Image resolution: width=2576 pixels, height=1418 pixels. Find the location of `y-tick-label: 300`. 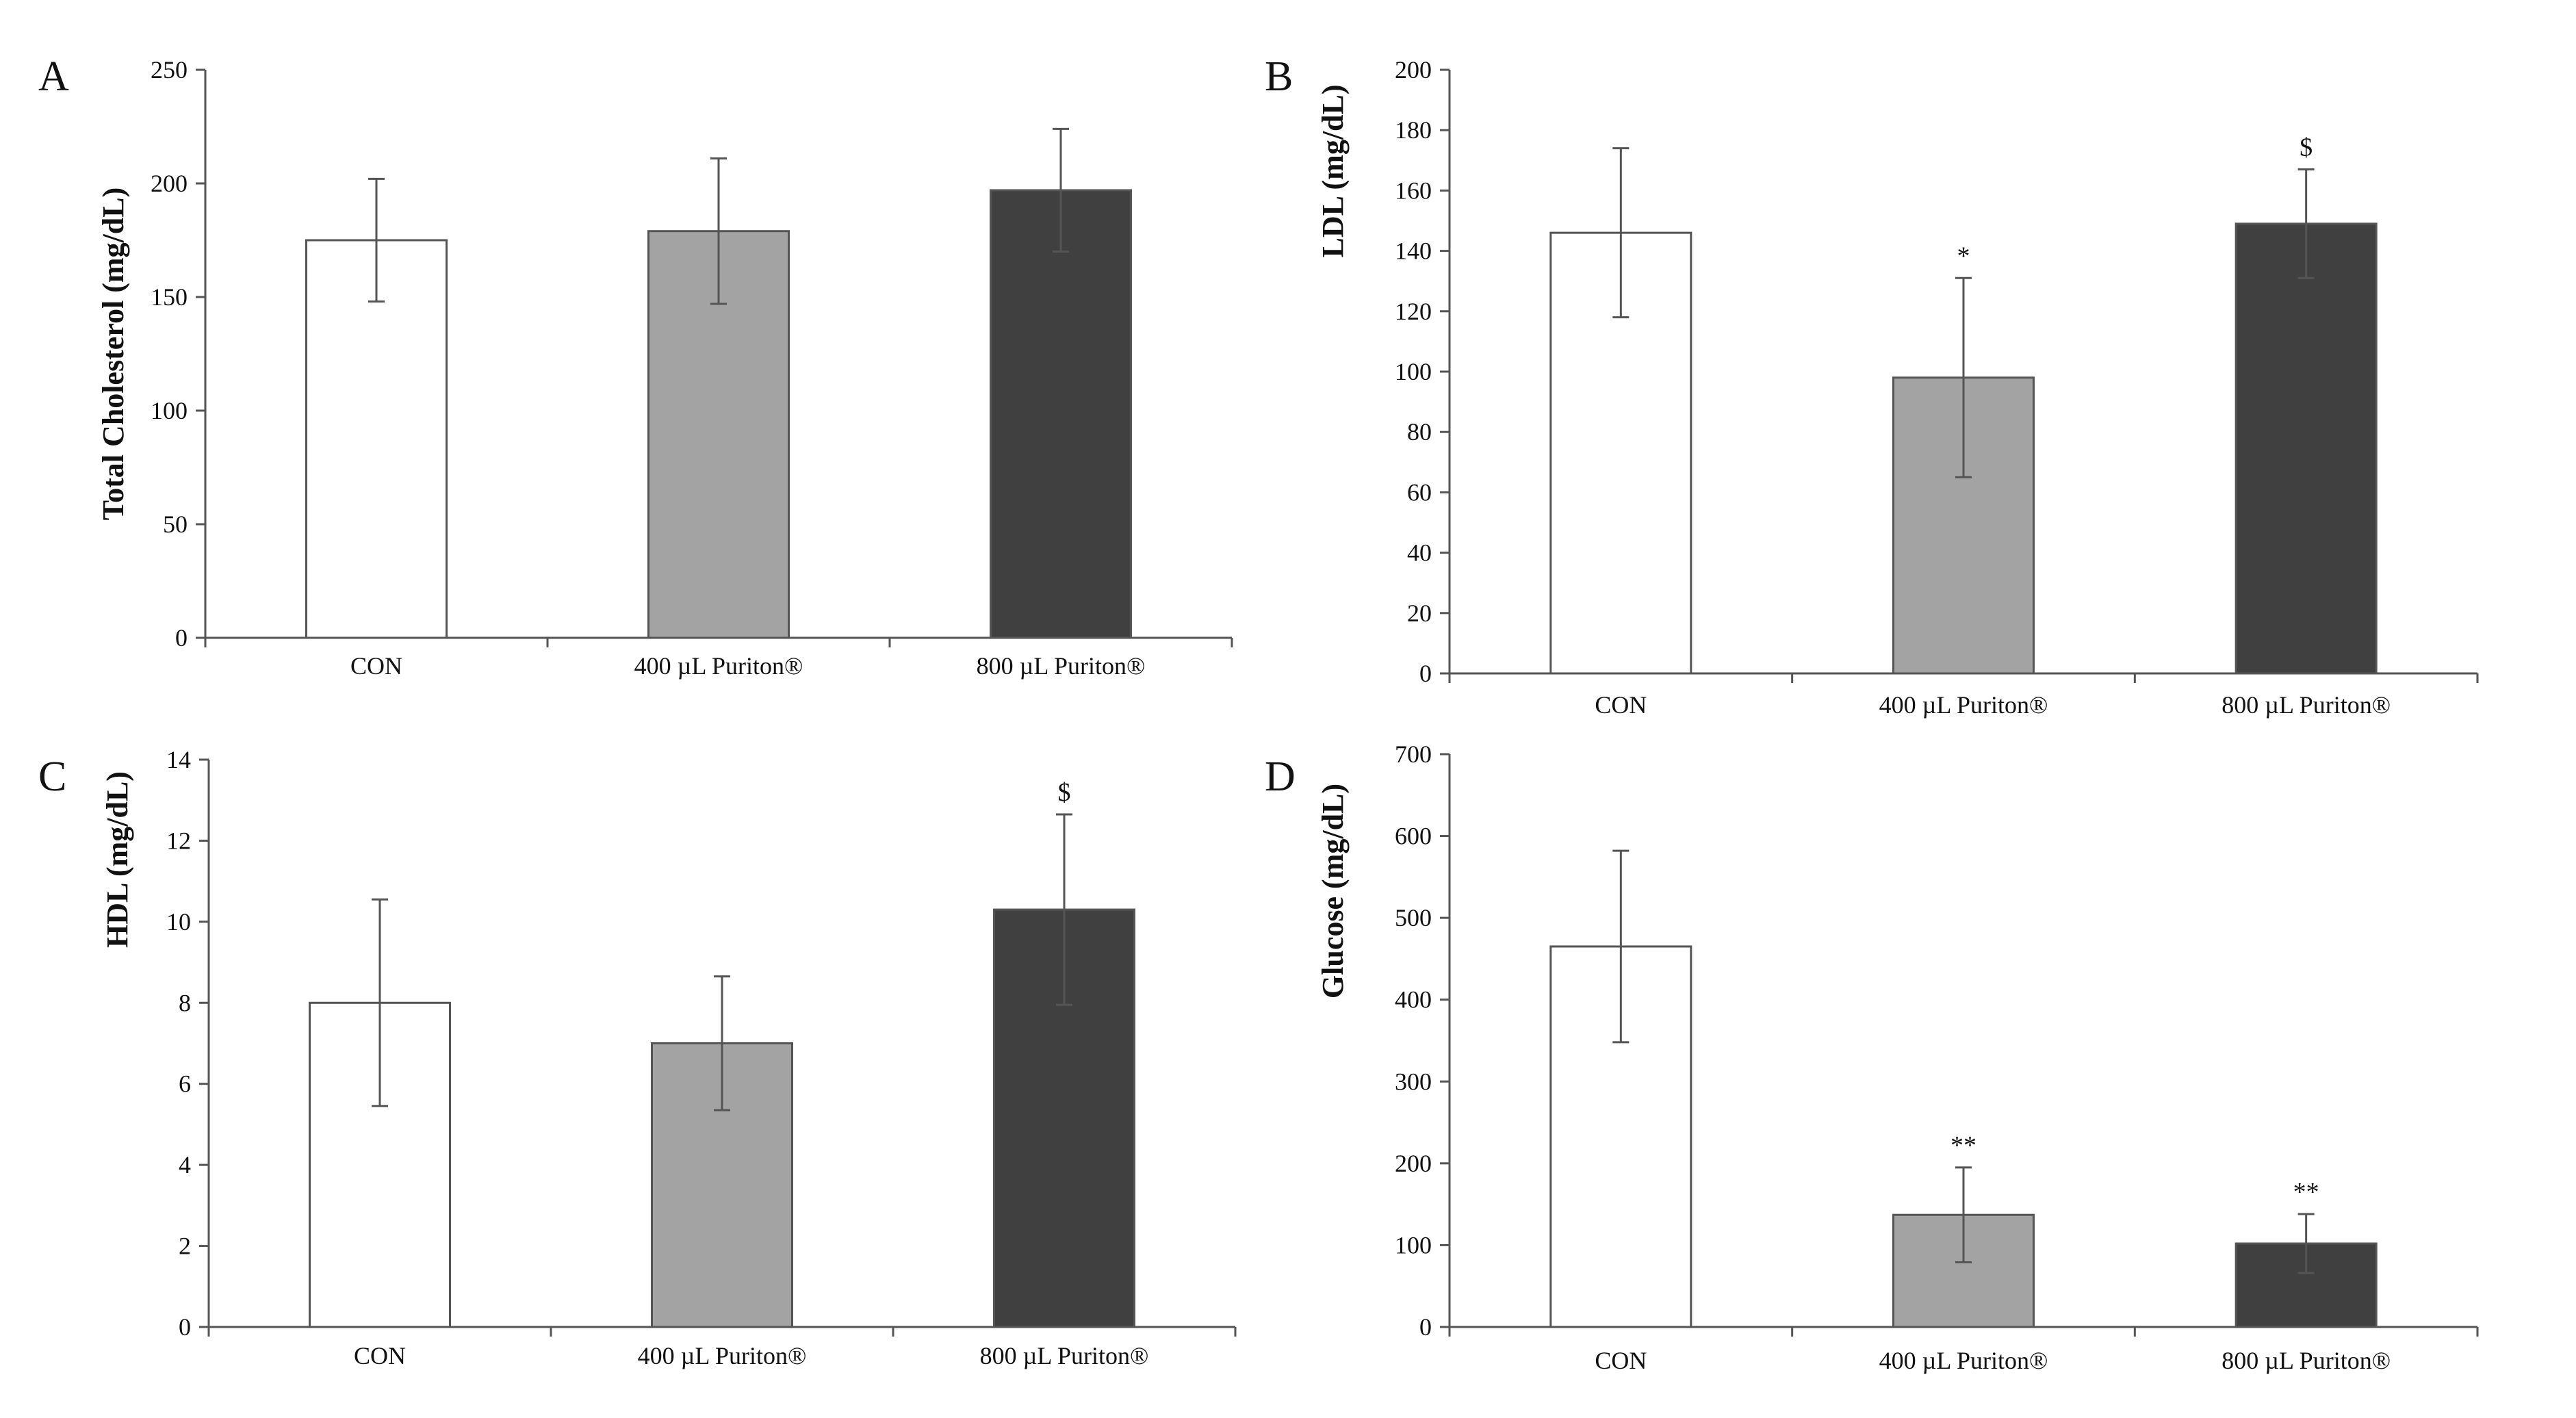

y-tick-label: 300 is located at coordinates (1413, 1081).